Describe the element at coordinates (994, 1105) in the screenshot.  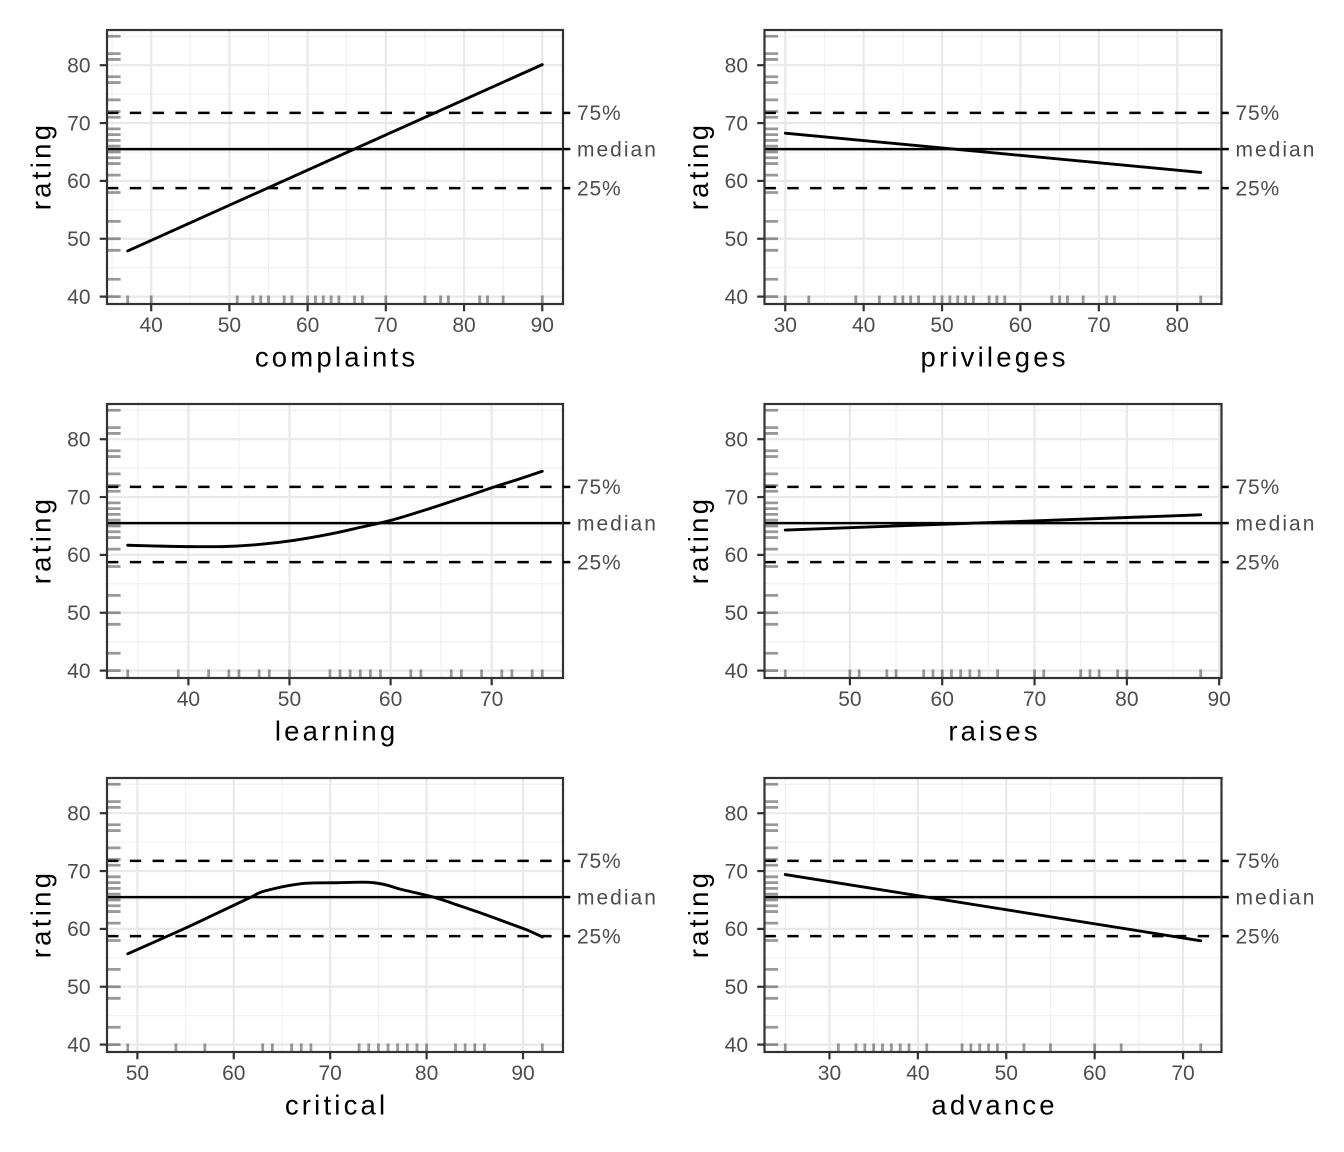
I see `svg-text: advance` at that location.